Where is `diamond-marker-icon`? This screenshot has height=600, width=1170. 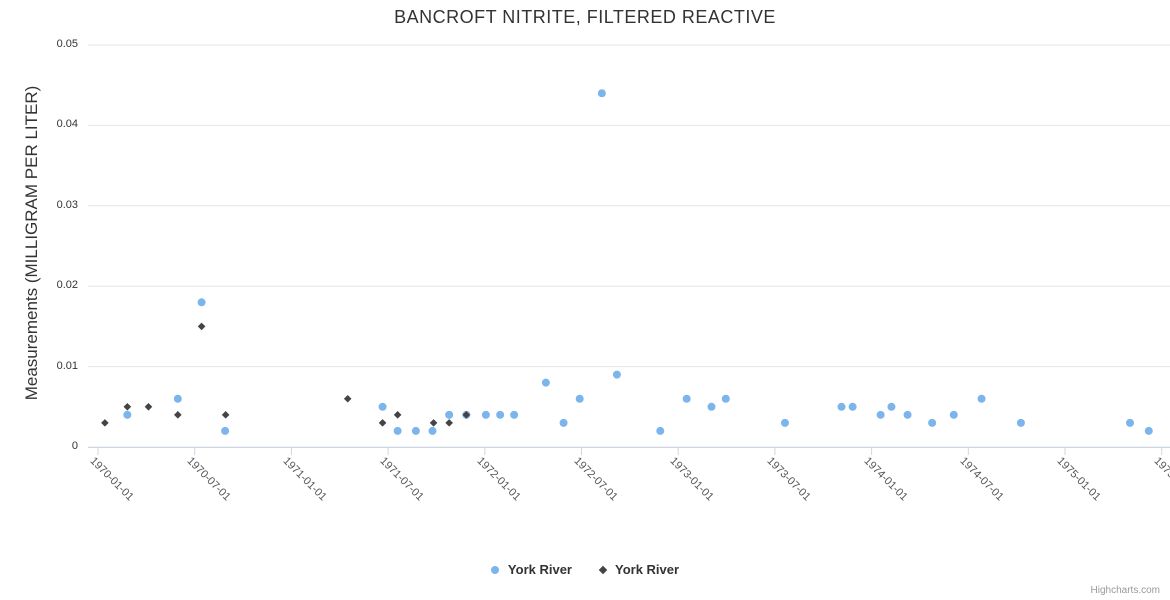 diamond-marker-icon is located at coordinates (603, 569).